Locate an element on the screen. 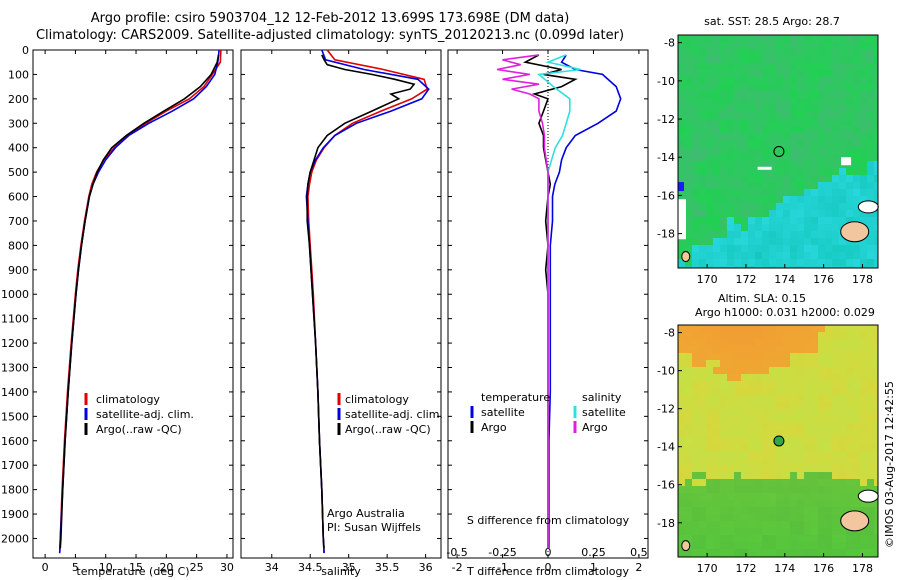  x-tick-label: 35 is located at coordinates (349, 567).